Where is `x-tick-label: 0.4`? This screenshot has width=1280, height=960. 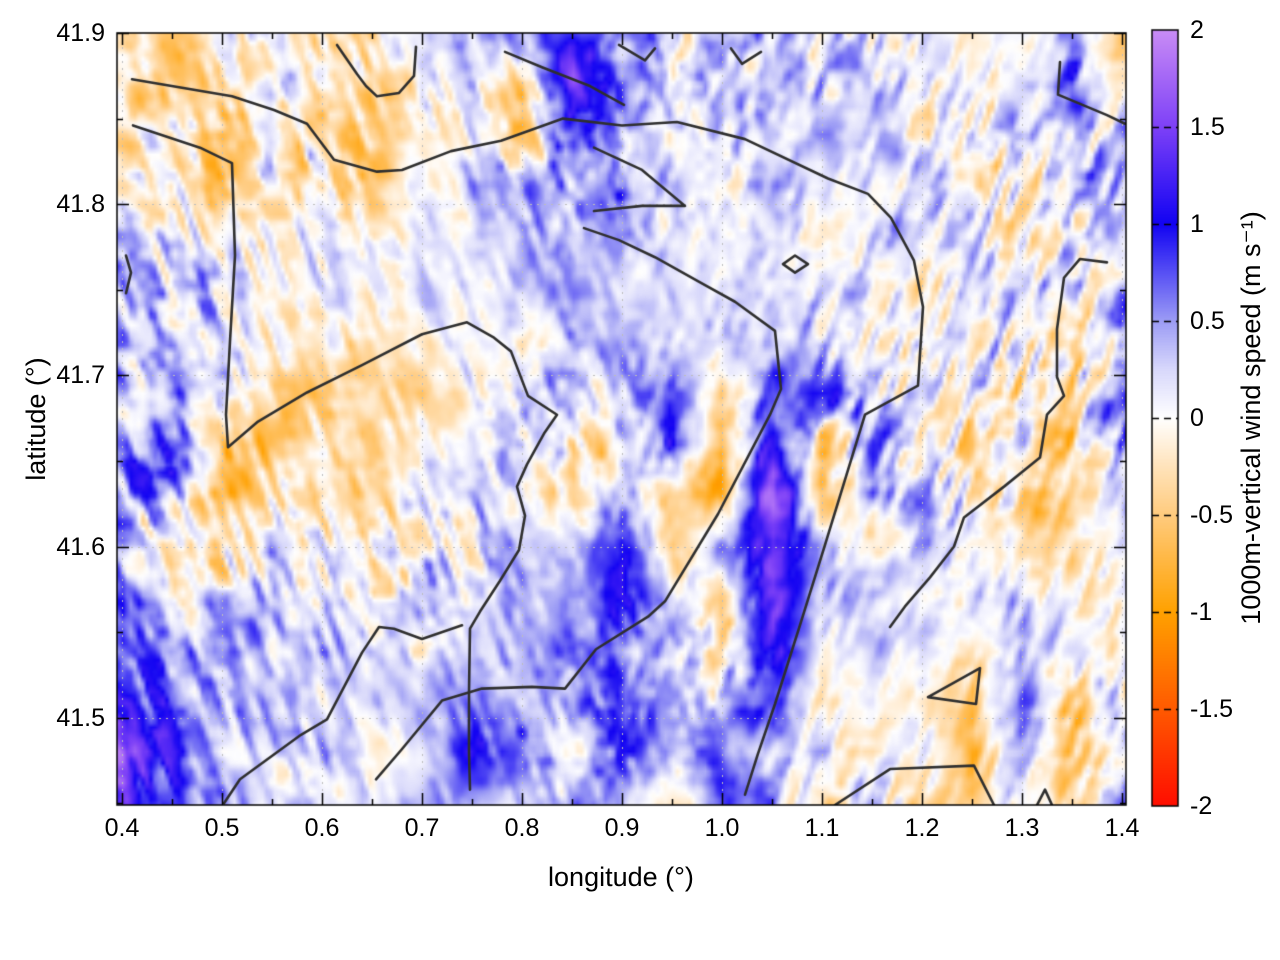 x-tick-label: 0.4 is located at coordinates (122, 828).